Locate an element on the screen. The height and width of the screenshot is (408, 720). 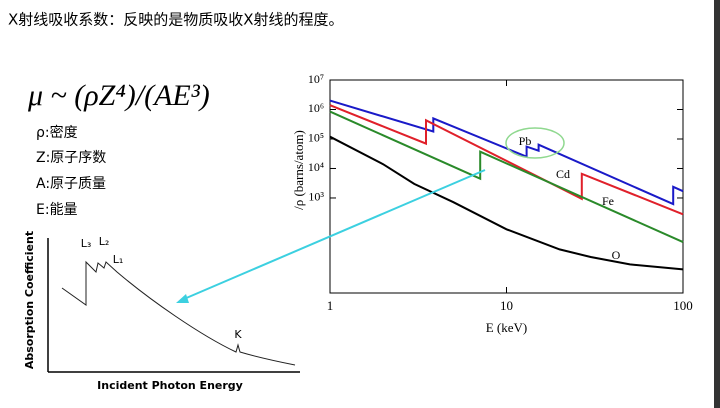
definition: ρ:密度 is located at coordinates (57, 132).